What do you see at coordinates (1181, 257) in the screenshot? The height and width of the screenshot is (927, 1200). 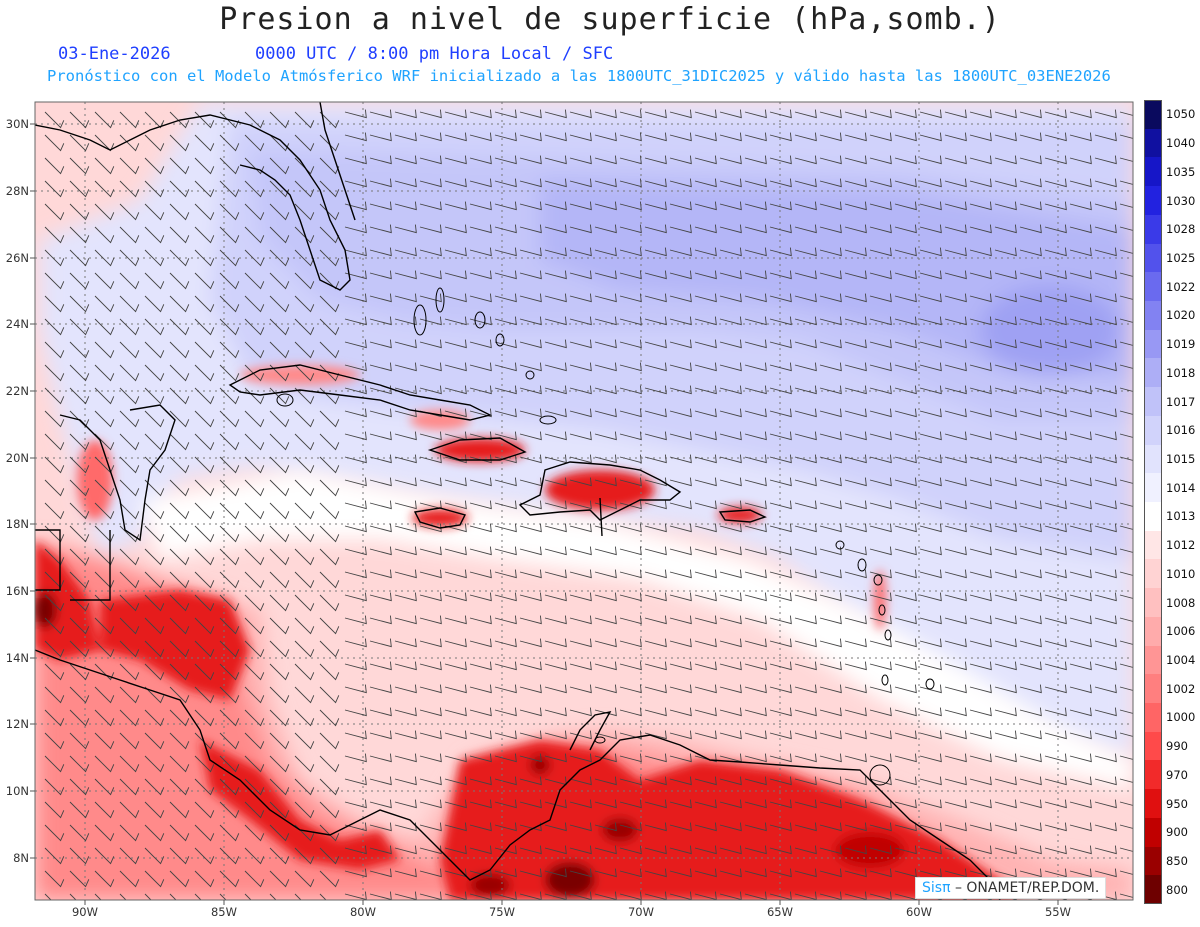 I see `legend-label: 1025` at bounding box center [1181, 257].